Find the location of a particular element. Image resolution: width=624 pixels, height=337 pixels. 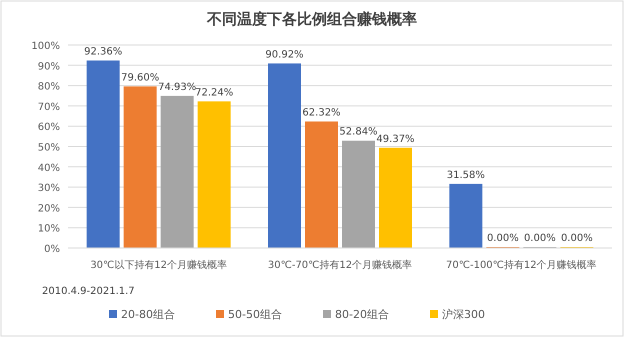

data-label: 92.36% is located at coordinates (103, 52).